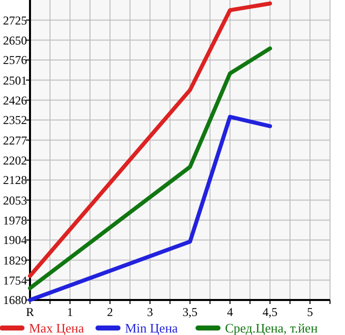 This screenshot has width=345, height=335. I want to click on y-tick-label: 2128, so click(15, 180).